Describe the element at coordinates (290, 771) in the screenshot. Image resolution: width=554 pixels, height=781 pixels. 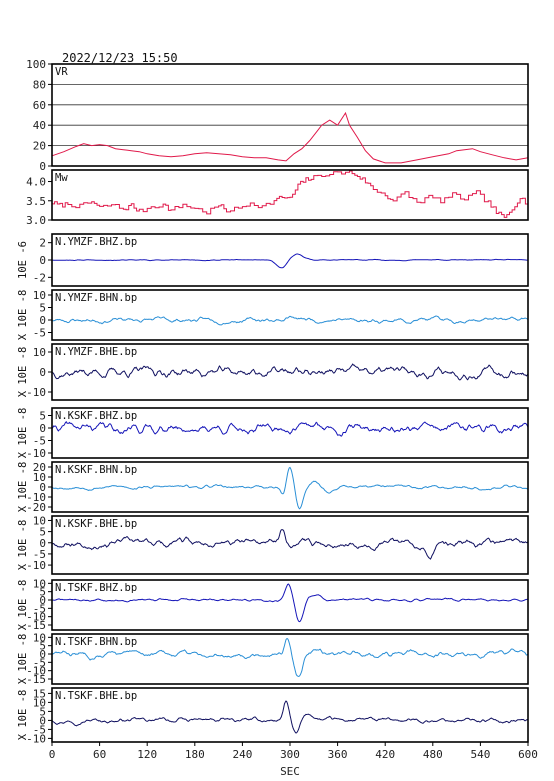
I see `x-axis-label: SEC` at that location.